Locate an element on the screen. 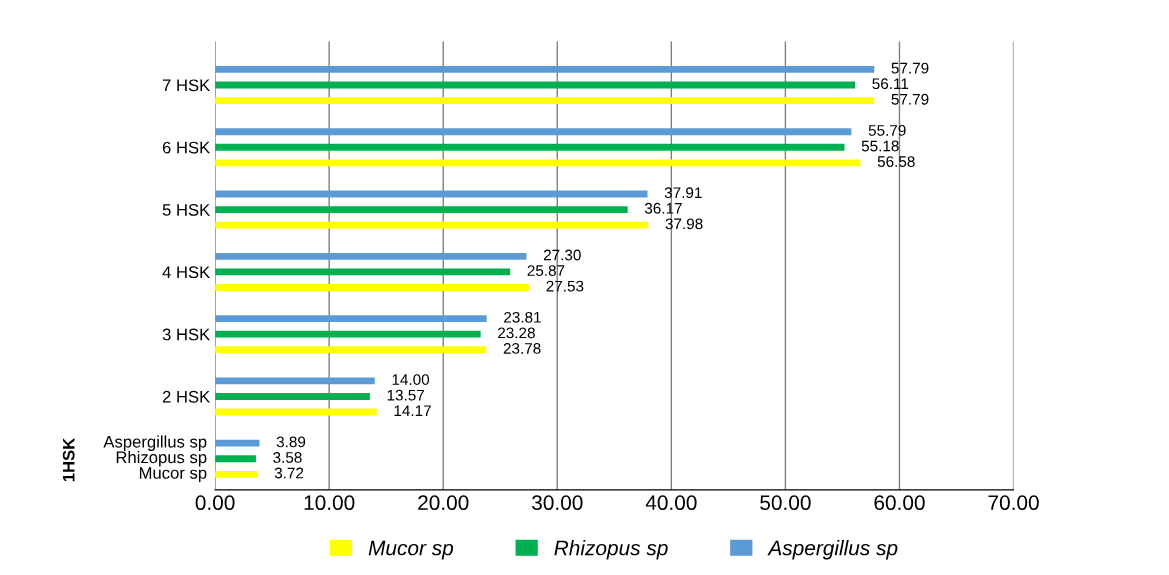 This screenshot has height=575, width=1169. x-tick-label: 10.00 is located at coordinates (329, 503).